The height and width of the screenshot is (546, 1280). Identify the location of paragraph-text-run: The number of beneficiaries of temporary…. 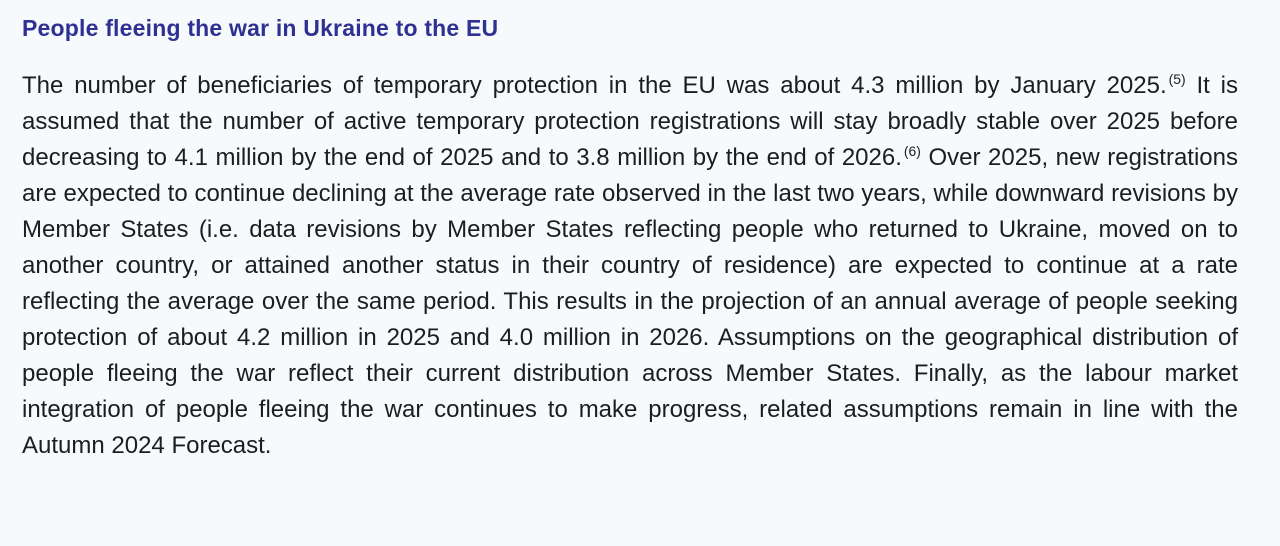
(594, 86).